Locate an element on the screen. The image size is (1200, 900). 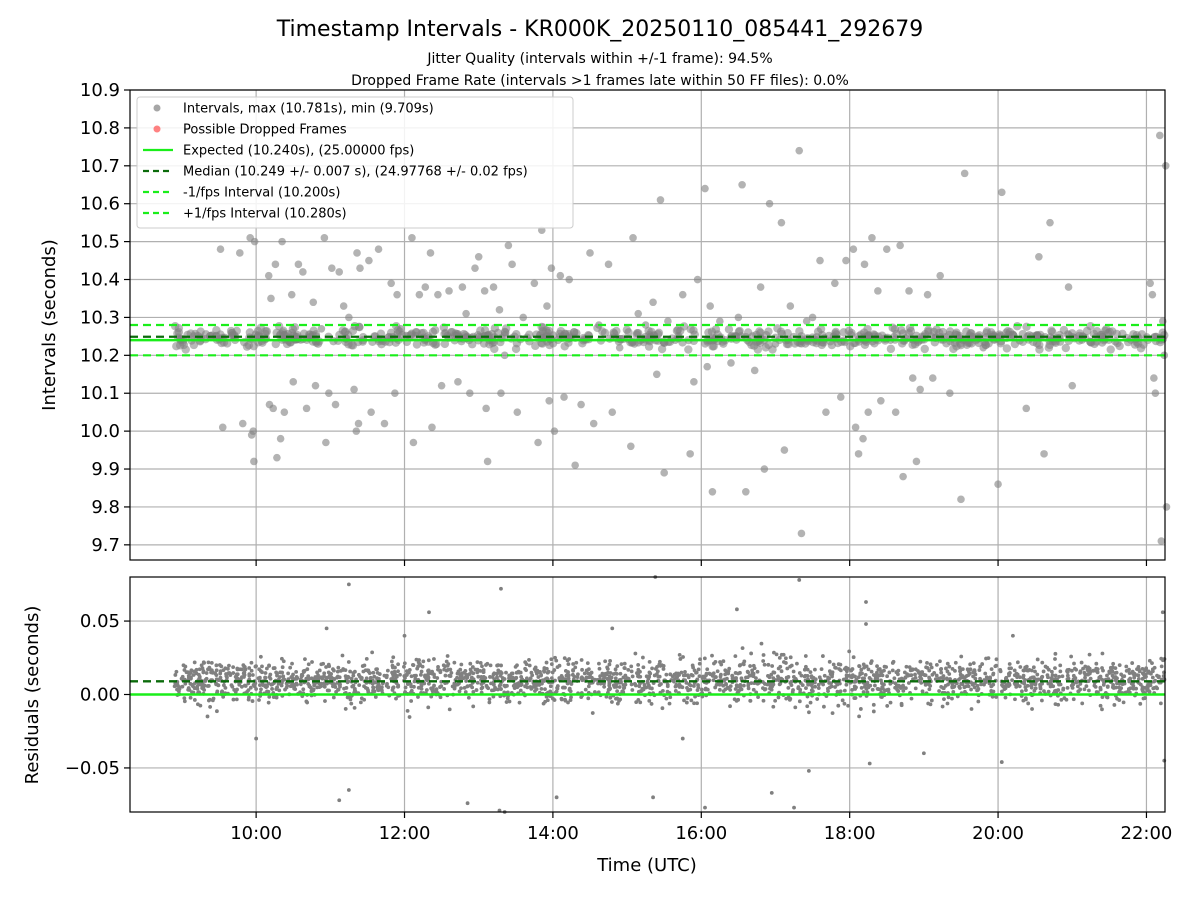
x-axis-label: Time (UTC) is located at coordinates (646, 865).